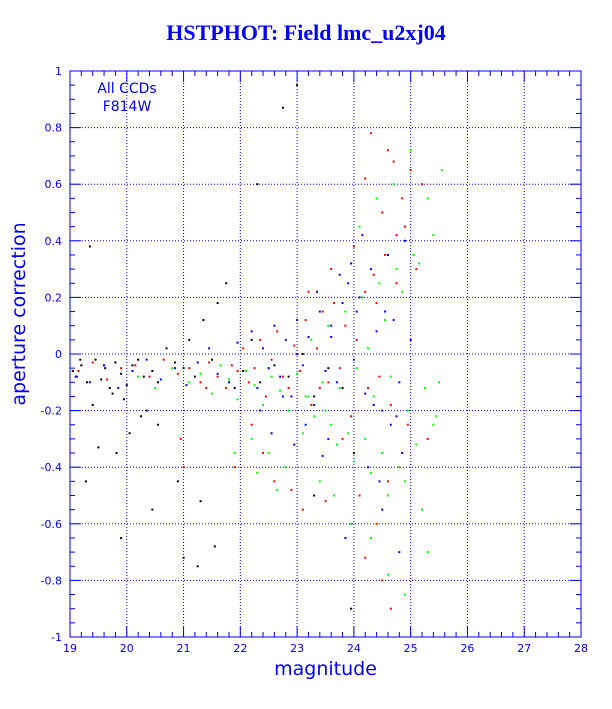 The width and height of the screenshot is (612, 709). What do you see at coordinates (325, 669) in the screenshot?
I see `x-axis-label: magnitude` at bounding box center [325, 669].